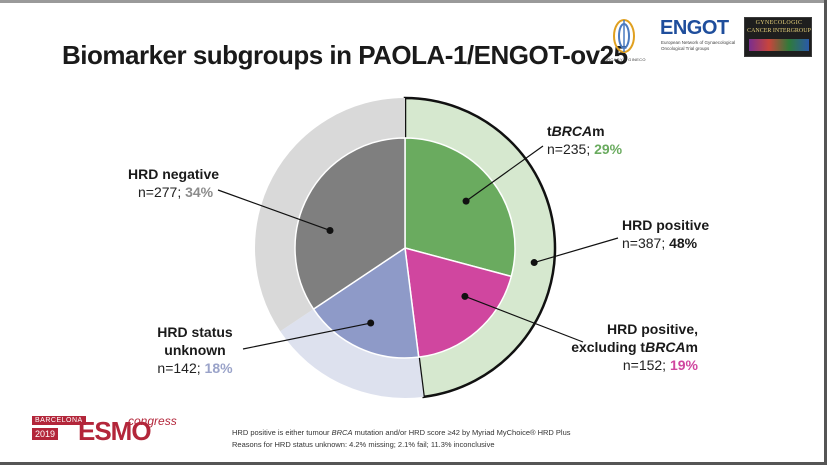 This screenshot has height=468, width=830. I want to click on label-tbrcam-stats: n=235; 29%, so click(585, 149).